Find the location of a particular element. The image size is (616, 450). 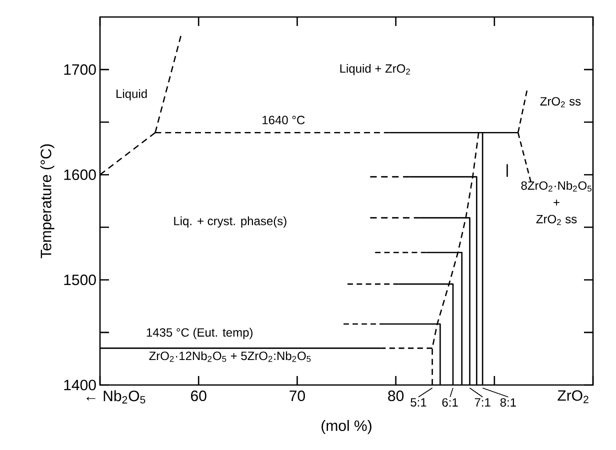

x-tick-label: 70 is located at coordinates (297, 396).